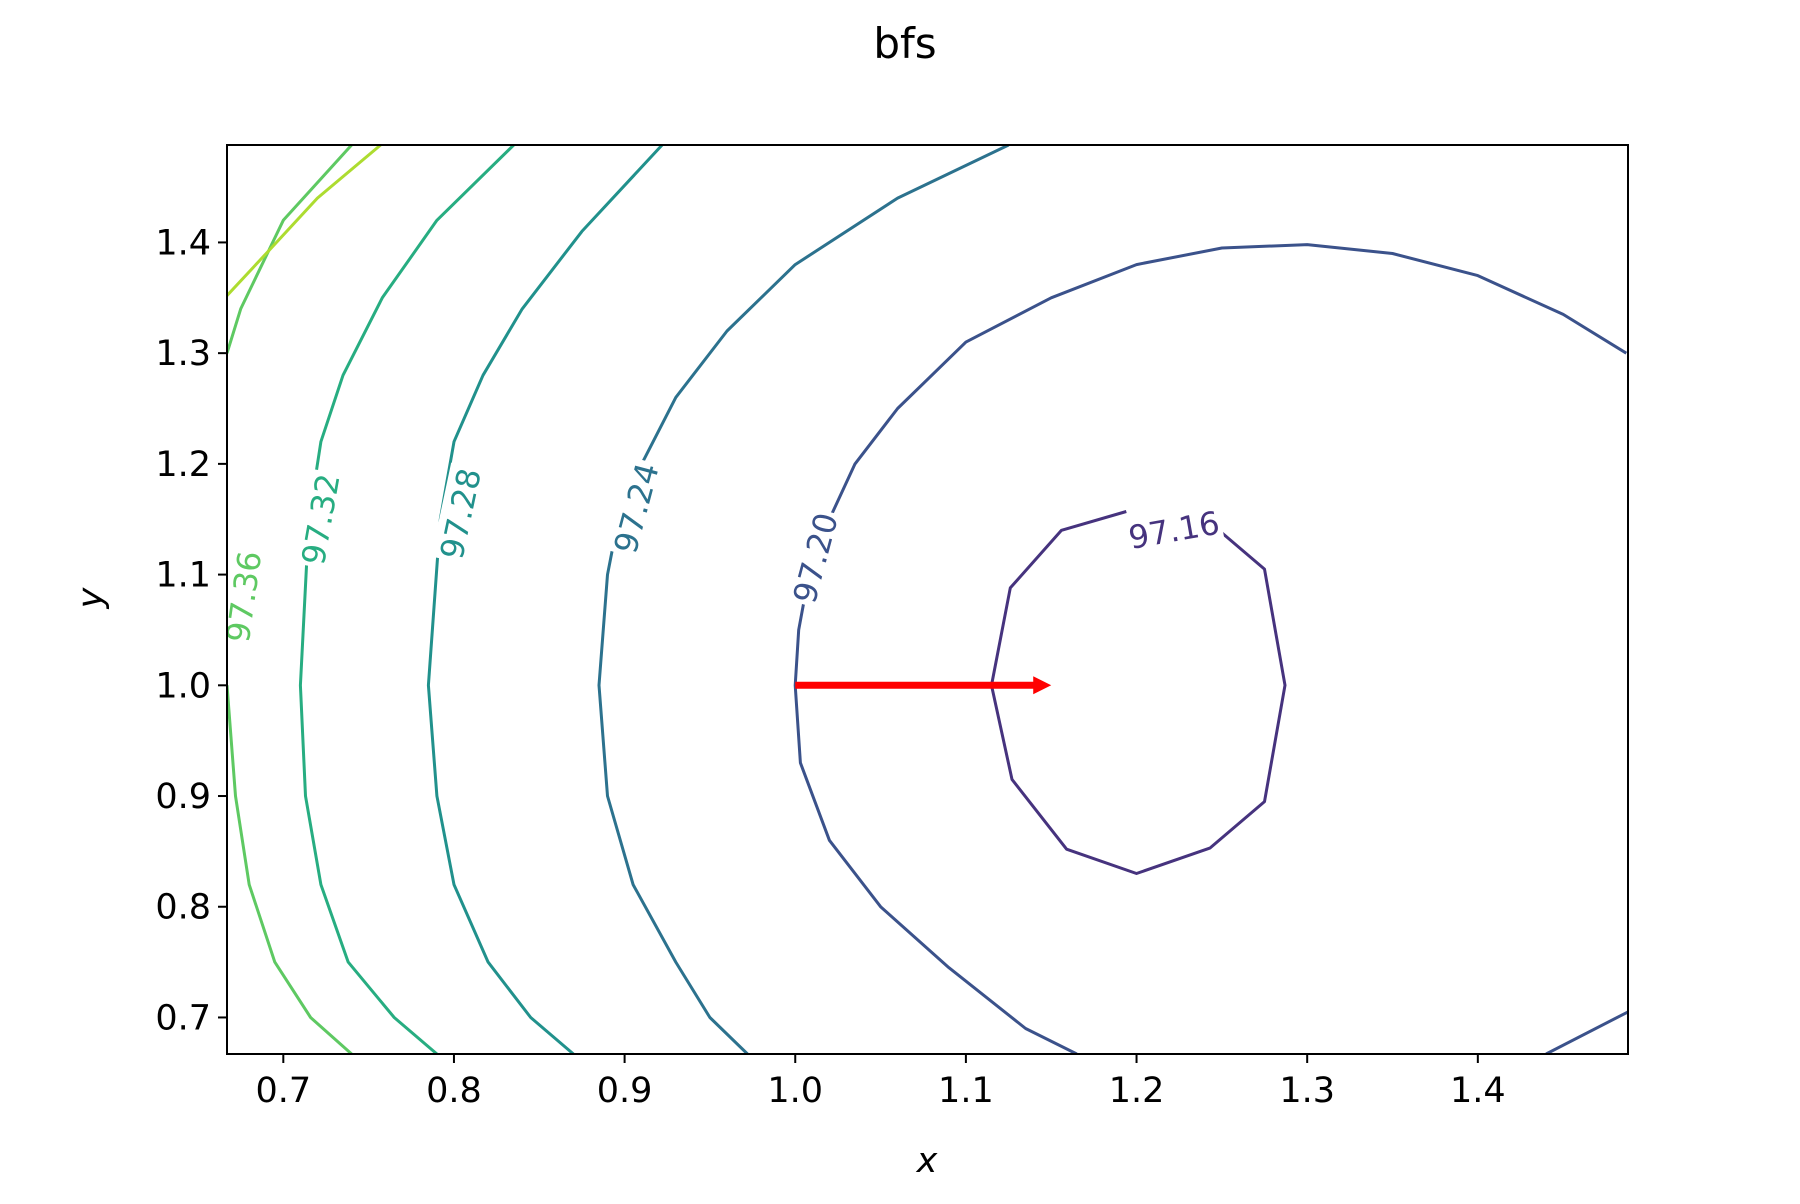 The image size is (1800, 1204). What do you see at coordinates (183, 576) in the screenshot?
I see `y-tick-label: 1.1` at bounding box center [183, 576].